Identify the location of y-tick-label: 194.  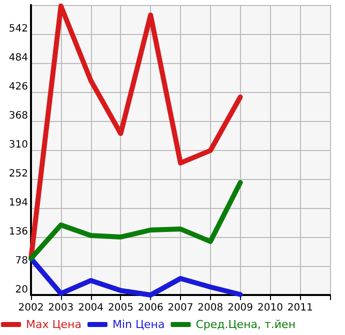
(18, 203).